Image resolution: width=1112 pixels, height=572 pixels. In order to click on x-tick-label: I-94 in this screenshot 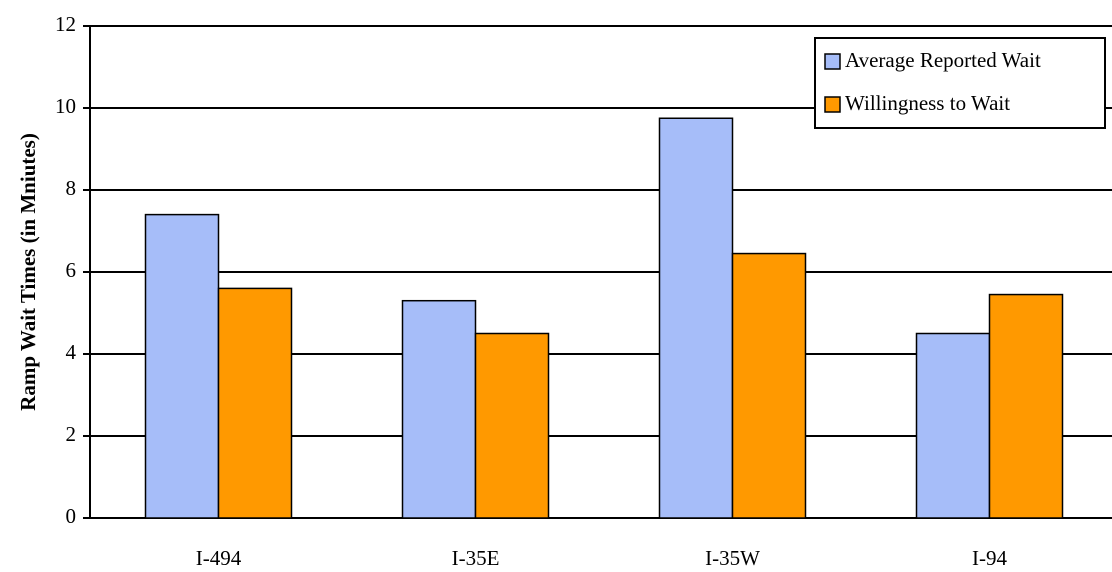, I will do `click(989, 558)`.